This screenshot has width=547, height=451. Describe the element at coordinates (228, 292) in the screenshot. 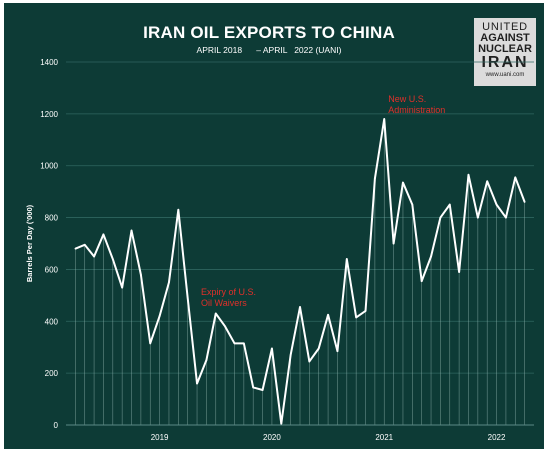

I see `annotation-waivers-line1: Expiry of U.S.` at that location.